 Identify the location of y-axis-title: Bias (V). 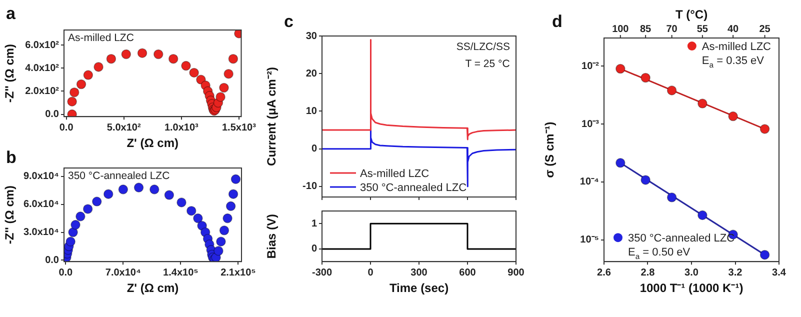
(271, 236).